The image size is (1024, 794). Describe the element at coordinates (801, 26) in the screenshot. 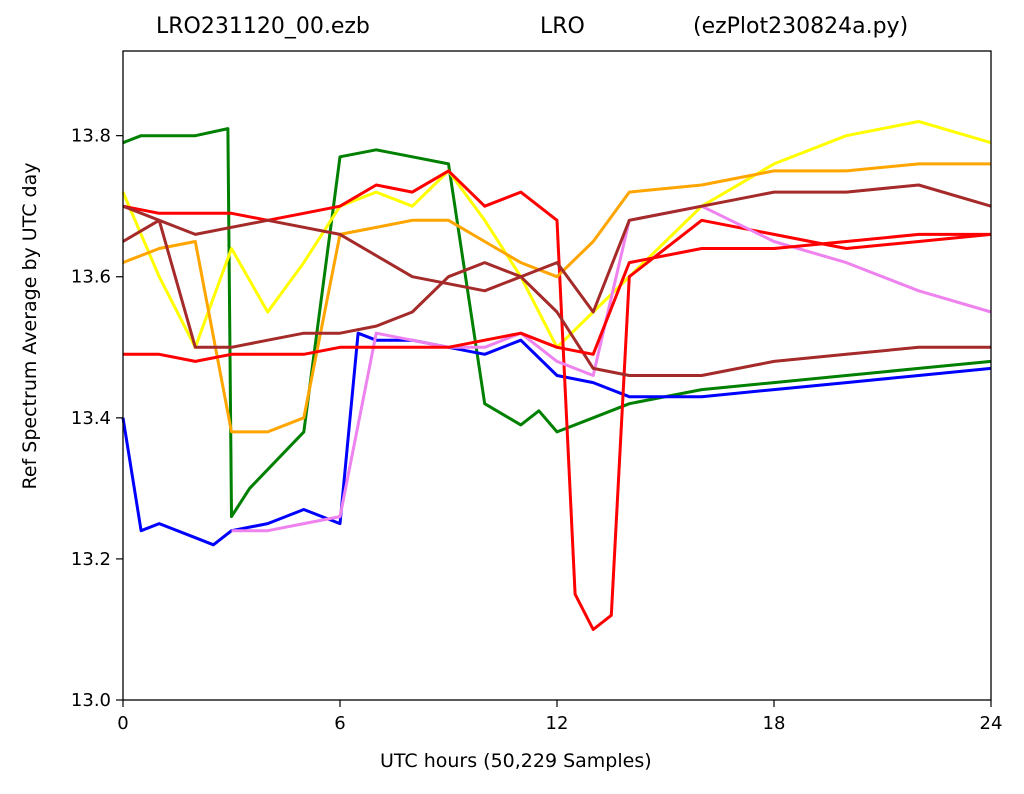

I see `title-script-name: (ezPlot230824a.py)` at that location.